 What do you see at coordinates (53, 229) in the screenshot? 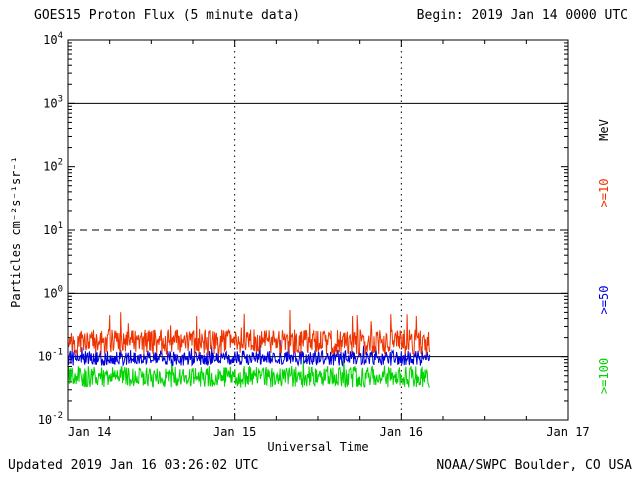
I see `y-tick-label: 10¹` at bounding box center [53, 229].